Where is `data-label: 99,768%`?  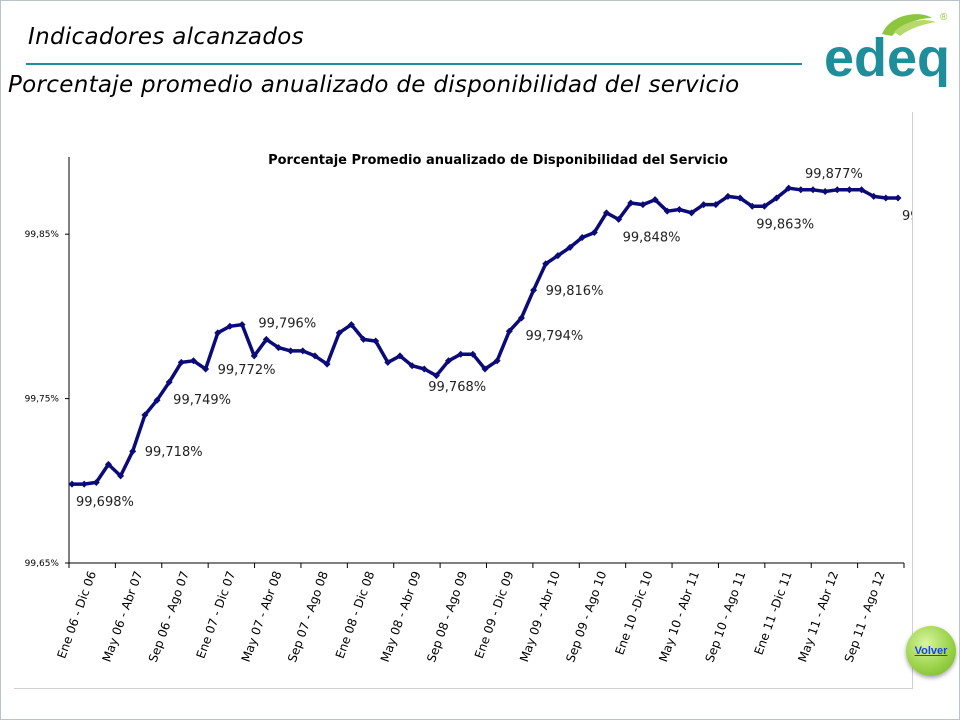
data-label: 99,768% is located at coordinates (457, 387).